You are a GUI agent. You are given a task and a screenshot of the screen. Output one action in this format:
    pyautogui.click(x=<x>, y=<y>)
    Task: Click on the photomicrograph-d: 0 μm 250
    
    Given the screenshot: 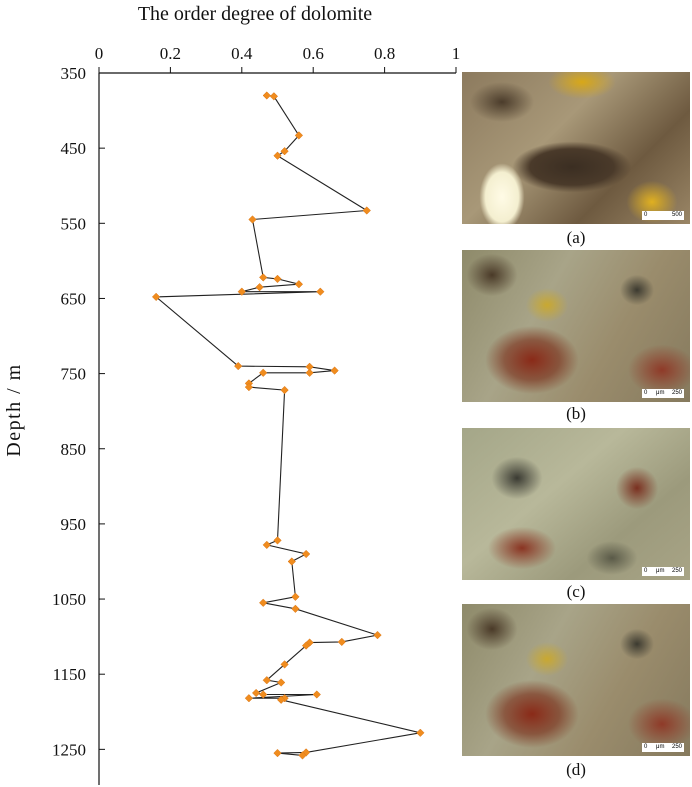 What is the action you would take?
    pyautogui.click(x=576, y=680)
    